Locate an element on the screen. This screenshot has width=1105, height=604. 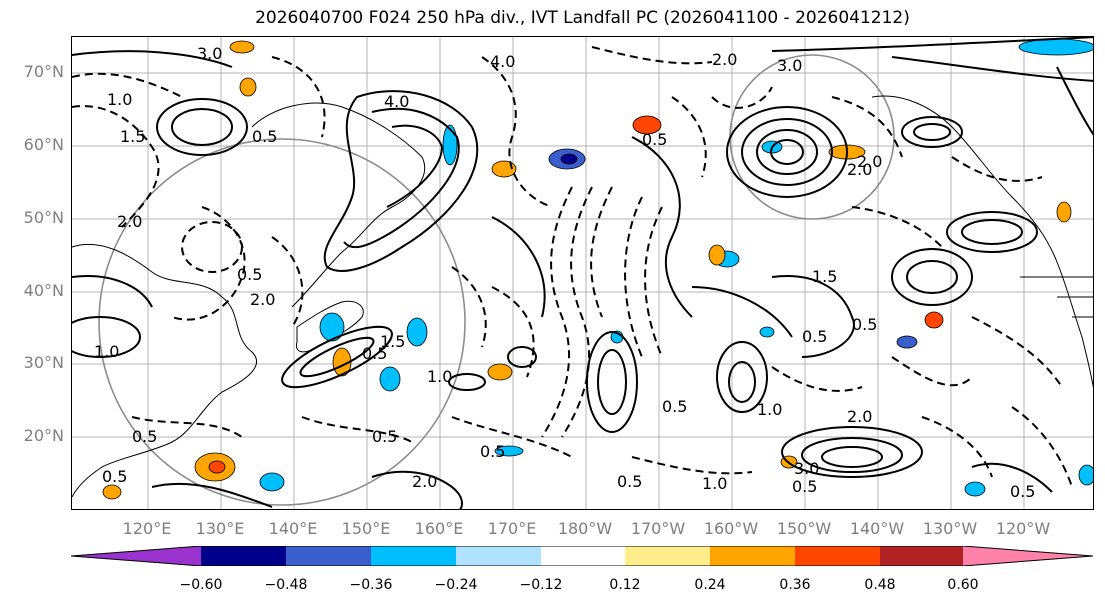
colorbar-tick-label: −0.48 is located at coordinates (286, 585).